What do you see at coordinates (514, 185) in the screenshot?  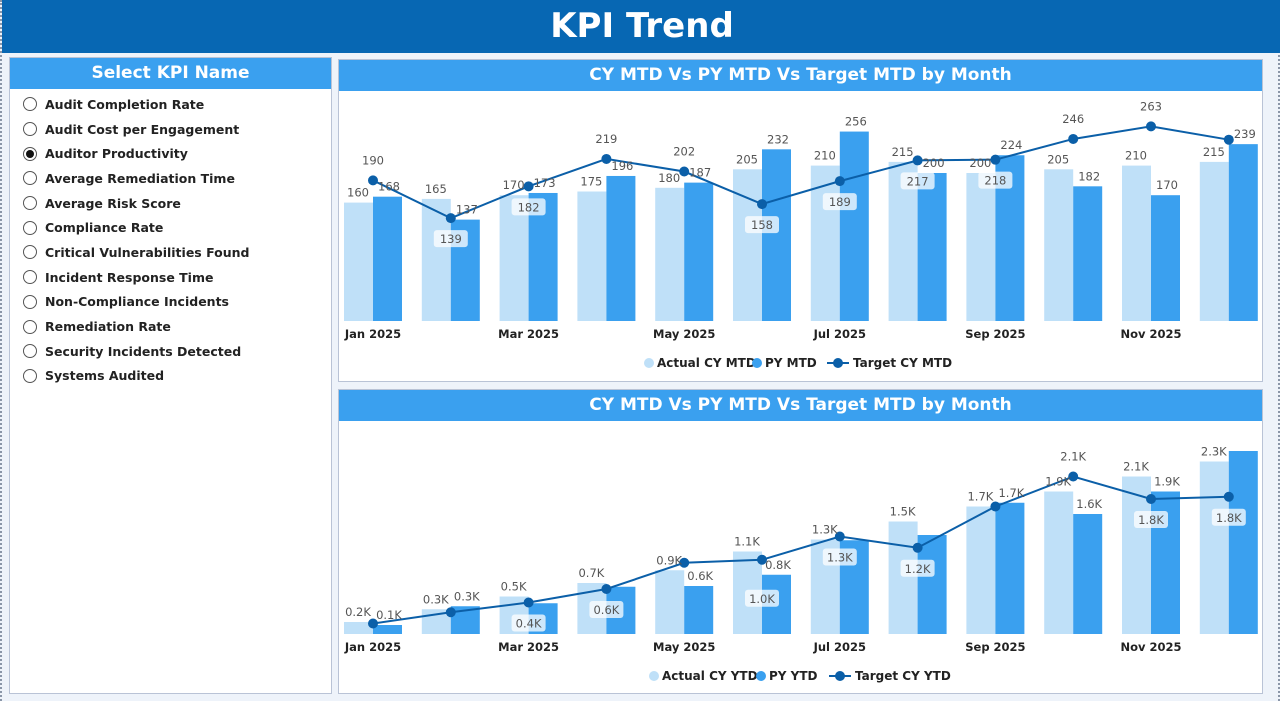 I see `actual-data-label: 170` at bounding box center [514, 185].